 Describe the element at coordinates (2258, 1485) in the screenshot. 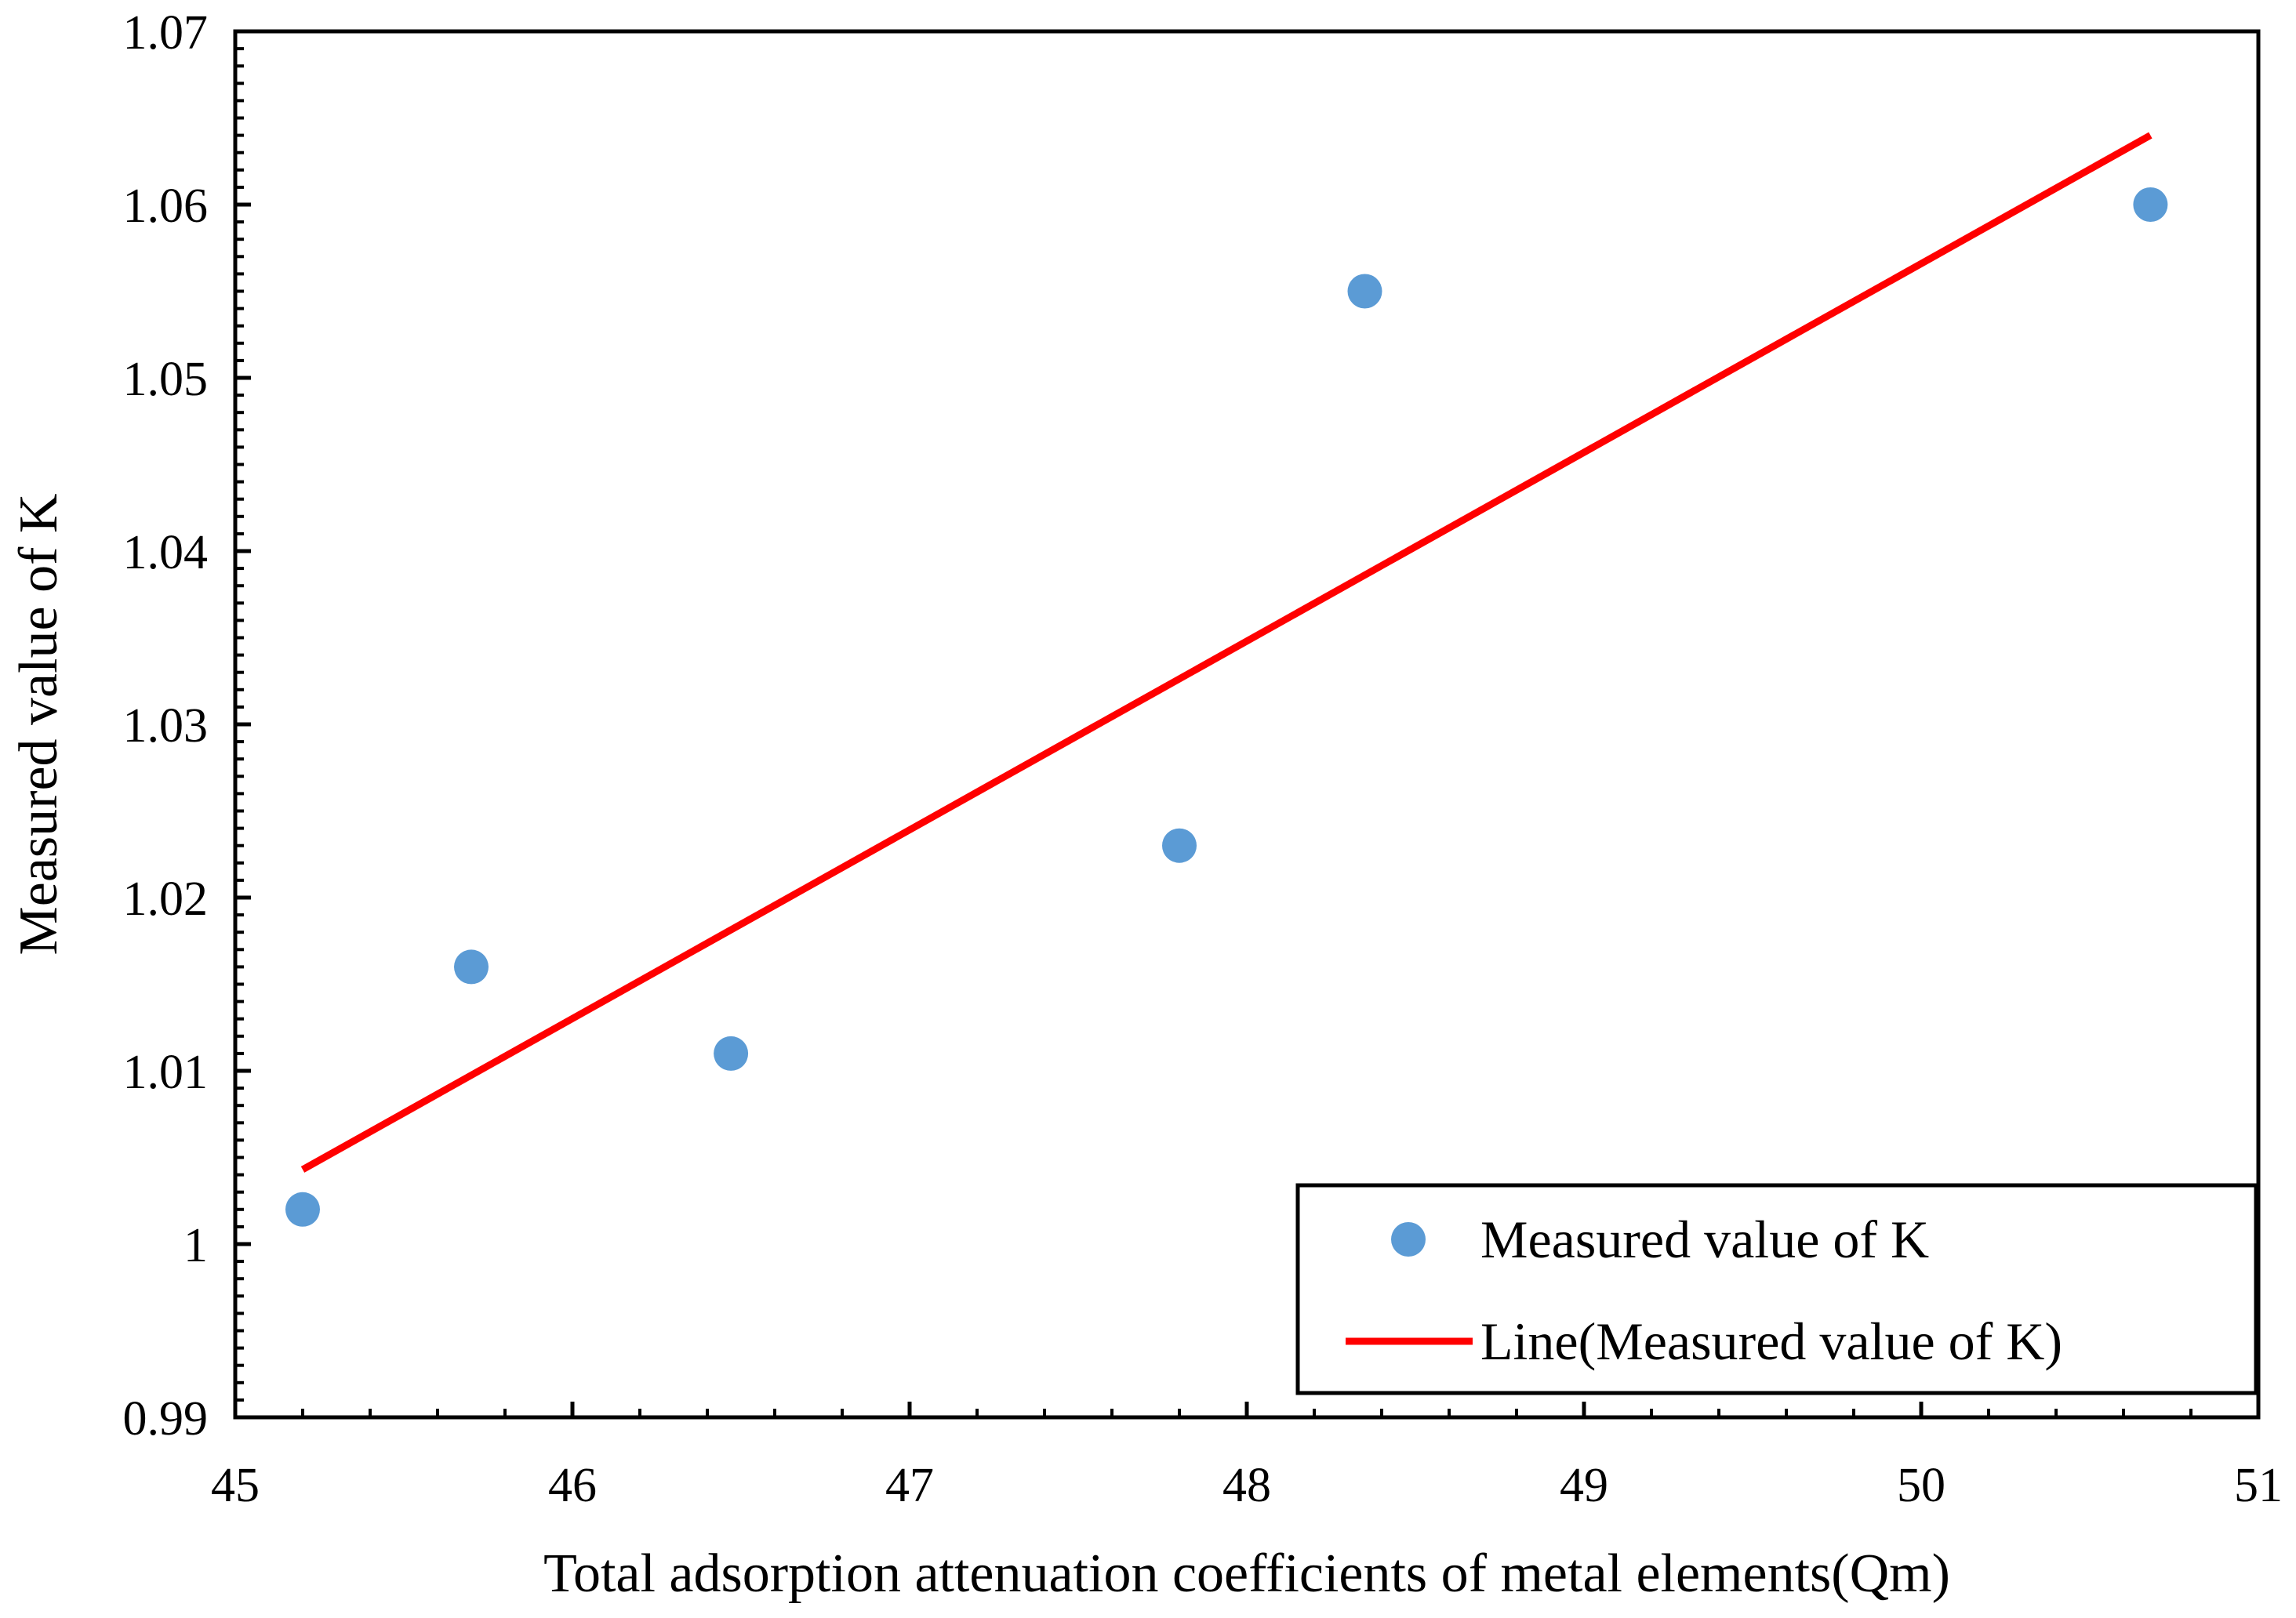

I see `x-tick-label: 51` at that location.